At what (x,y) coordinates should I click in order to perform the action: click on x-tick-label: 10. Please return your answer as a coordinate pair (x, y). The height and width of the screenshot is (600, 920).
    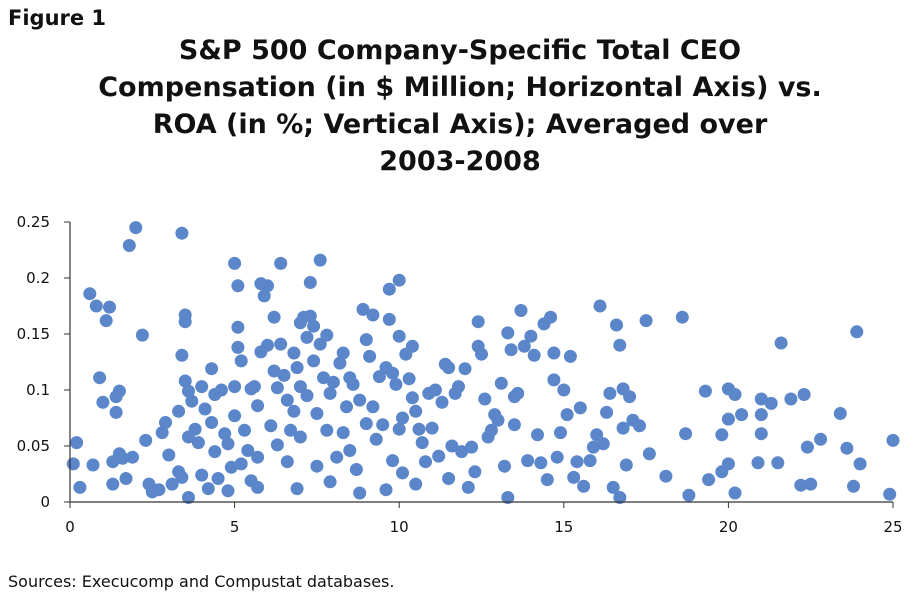
    Looking at the image, I should click on (399, 527).